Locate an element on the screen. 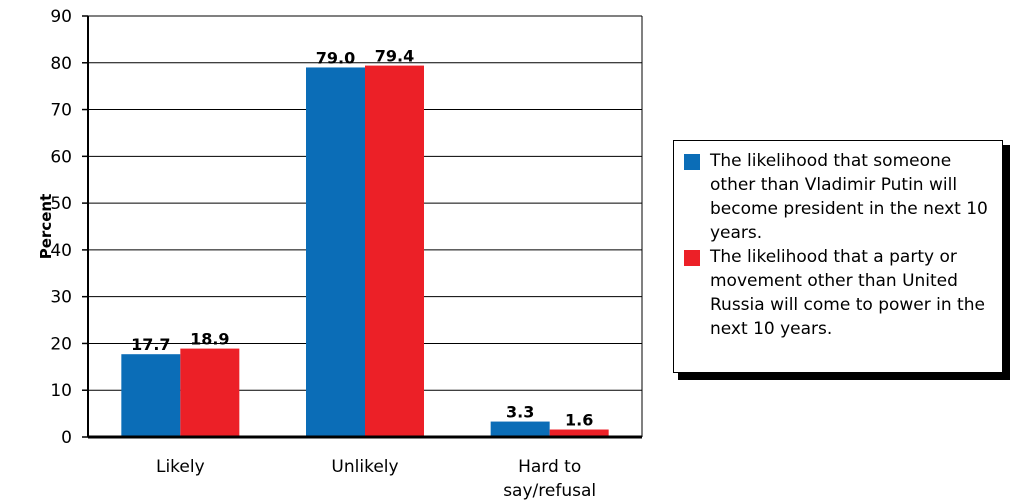 The height and width of the screenshot is (504, 1032). data-label: 3.3 is located at coordinates (520, 412).